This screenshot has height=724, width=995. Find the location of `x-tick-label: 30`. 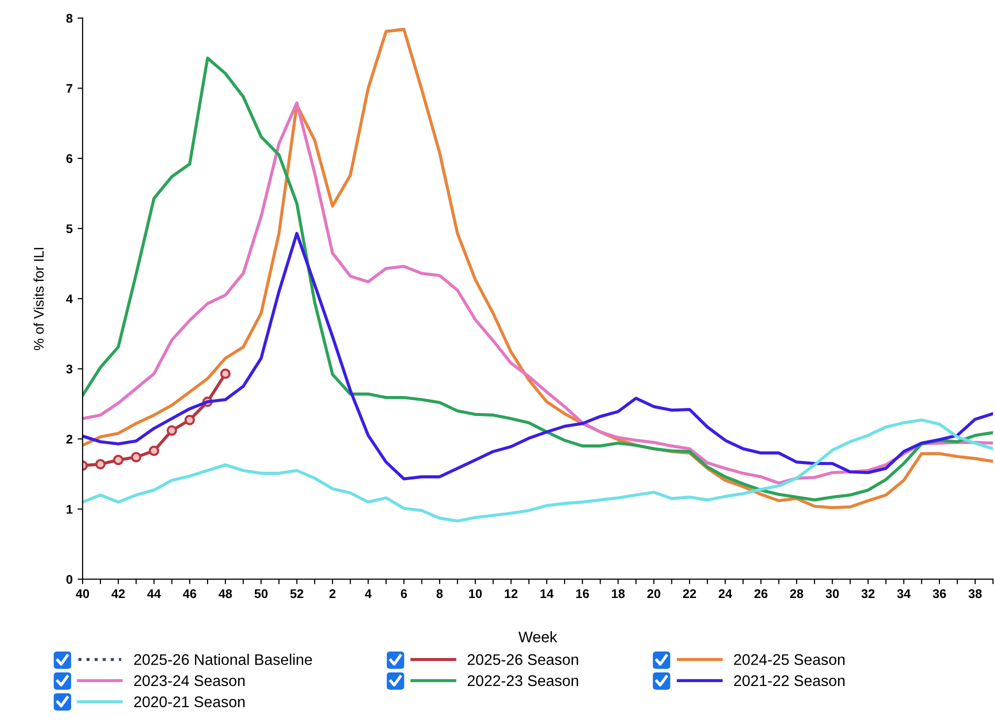

x-tick-label: 30 is located at coordinates (832, 593).